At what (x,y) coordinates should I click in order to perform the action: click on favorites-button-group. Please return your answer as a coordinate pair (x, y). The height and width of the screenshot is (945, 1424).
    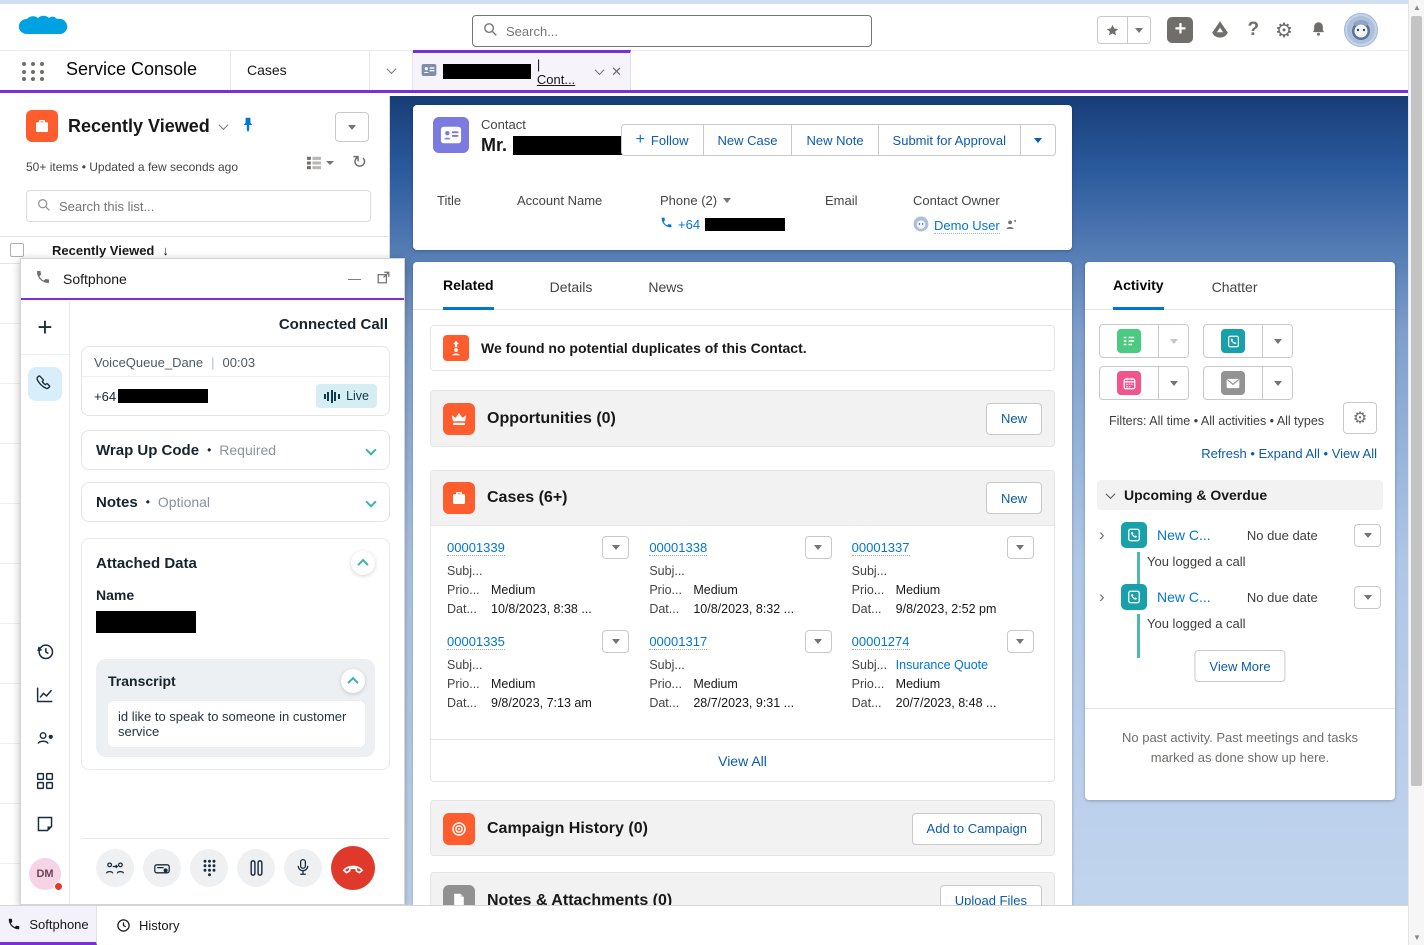
    Looking at the image, I should click on (1124, 30).